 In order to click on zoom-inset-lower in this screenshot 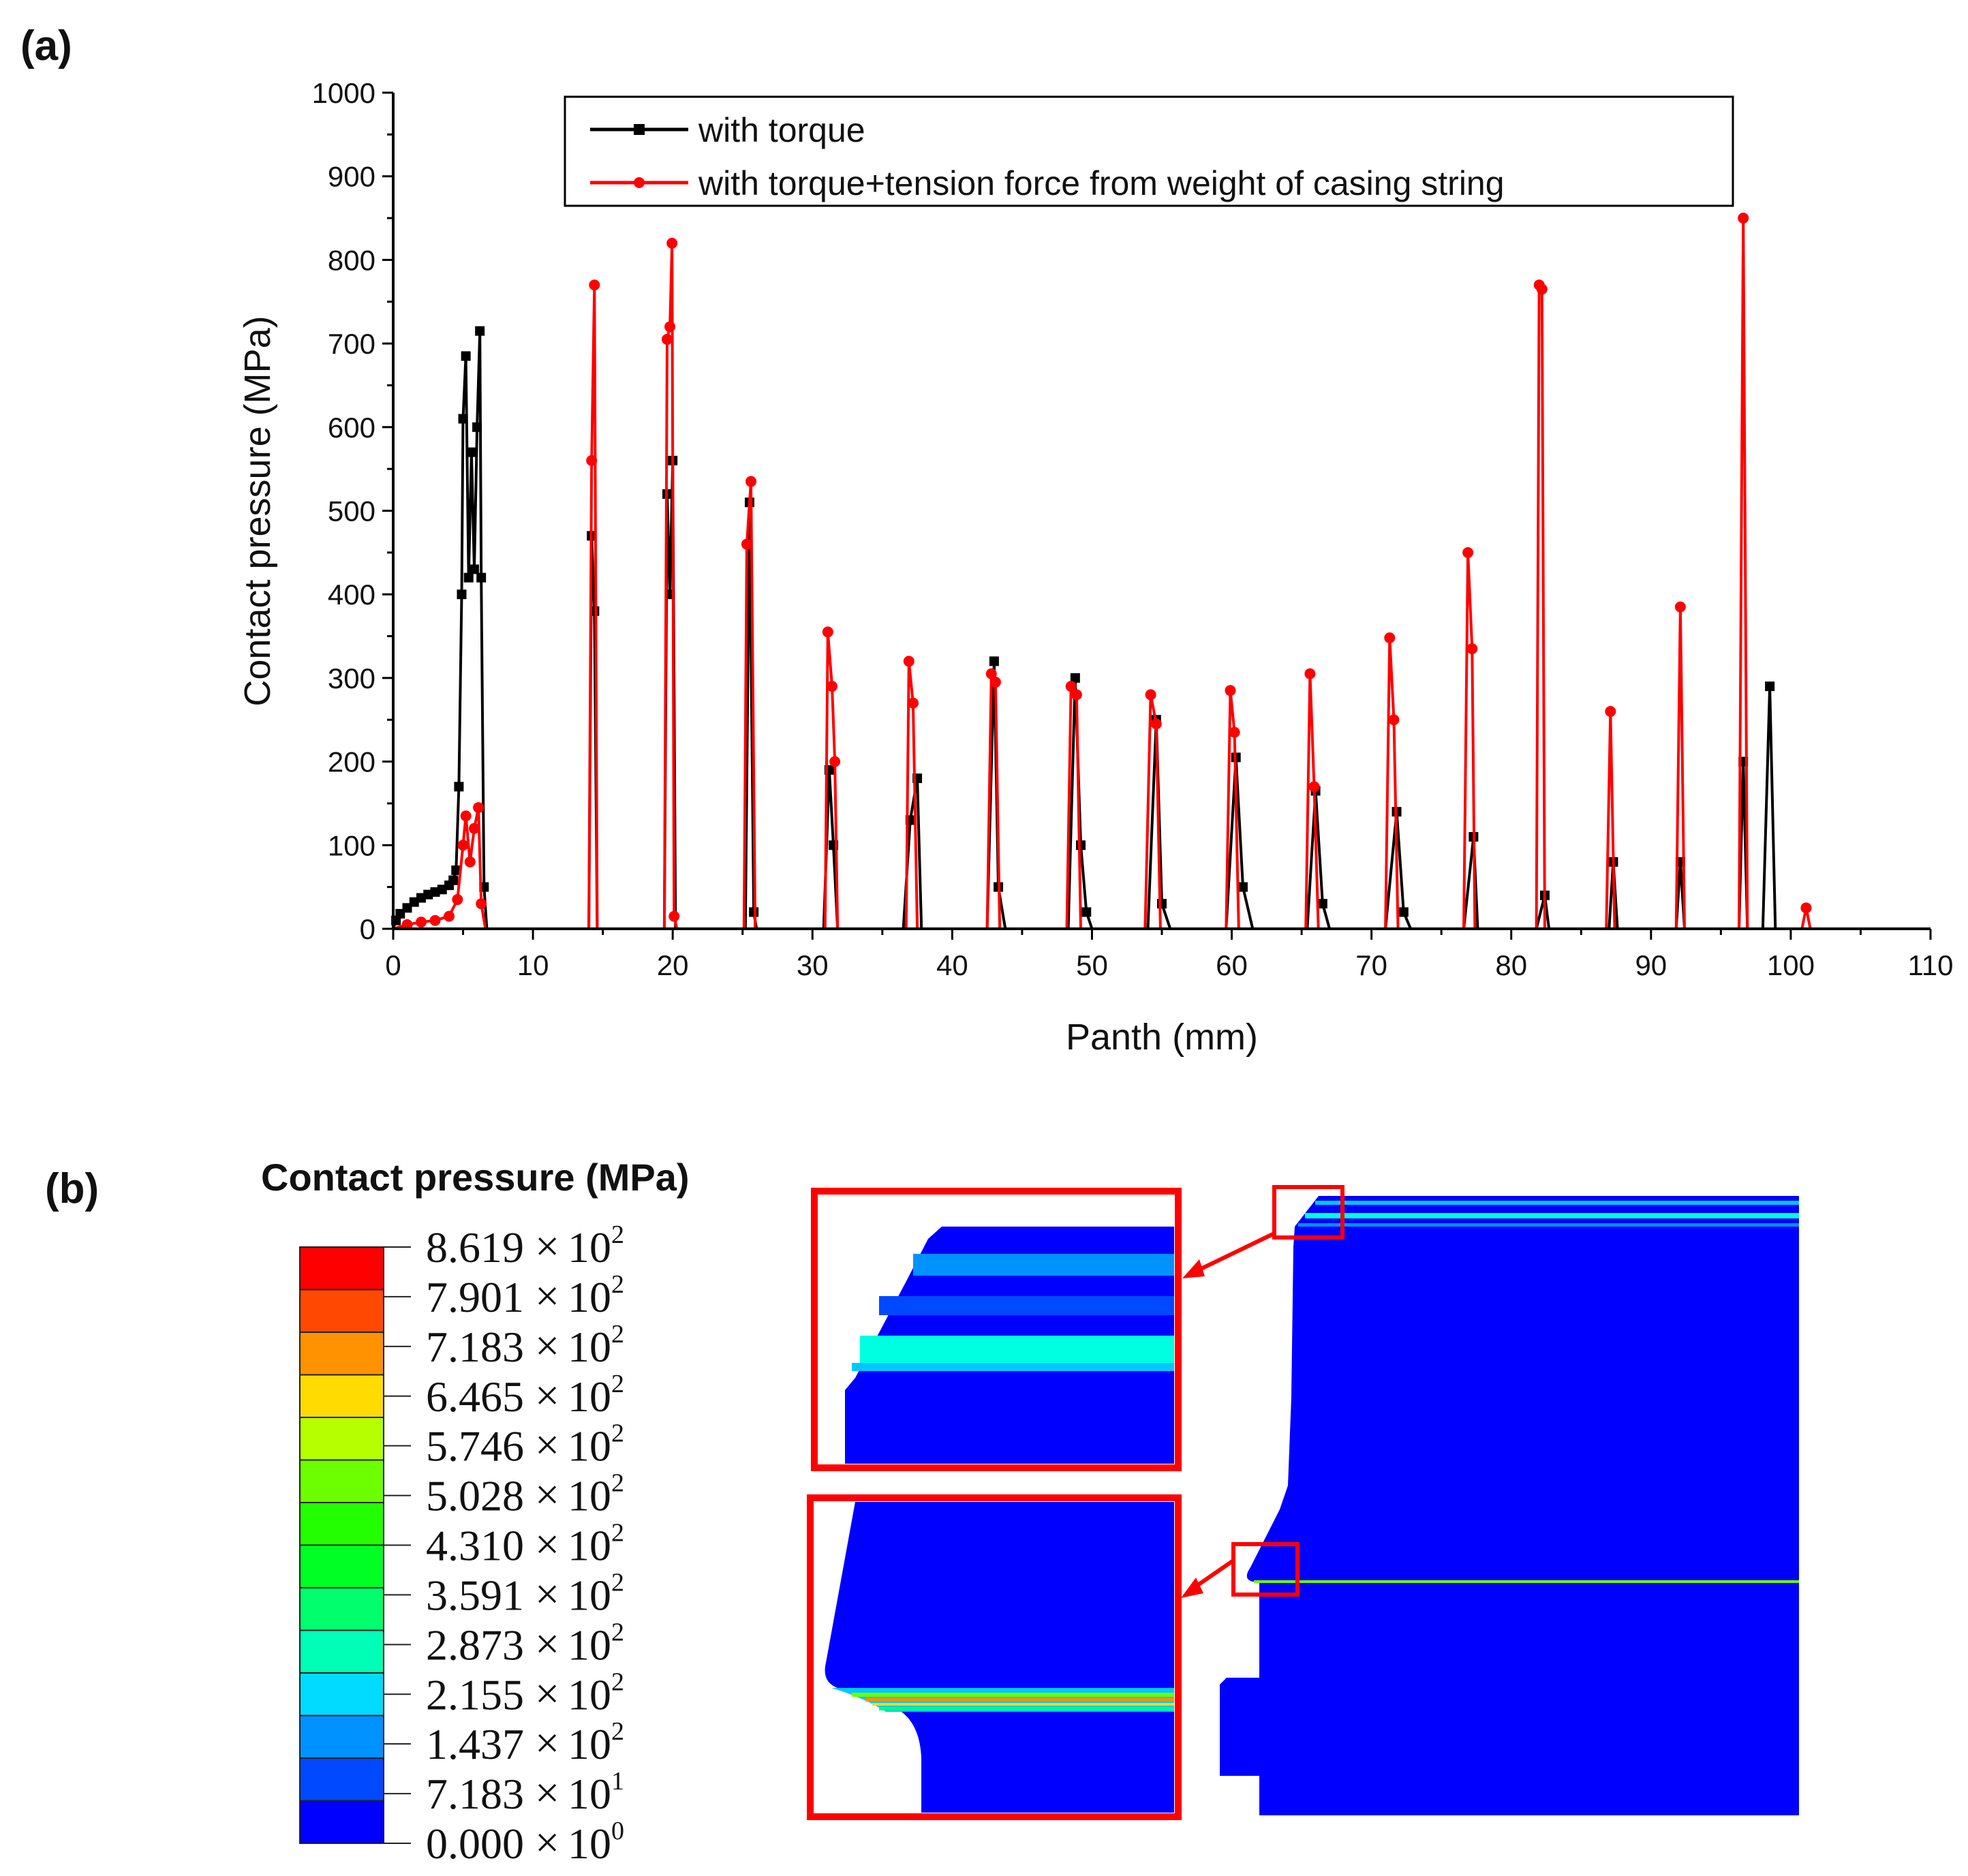, I will do `click(995, 1657)`.